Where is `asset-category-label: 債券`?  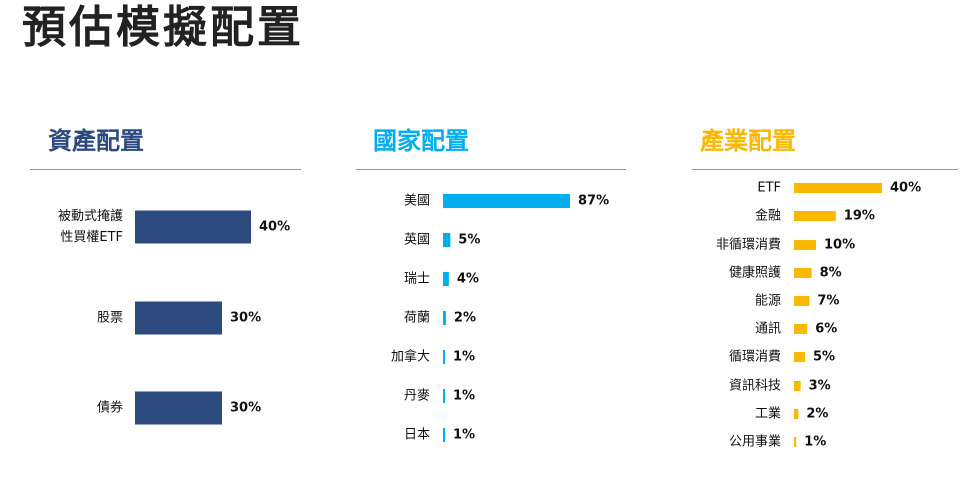
asset-category-label: 債券 is located at coordinates (110, 408).